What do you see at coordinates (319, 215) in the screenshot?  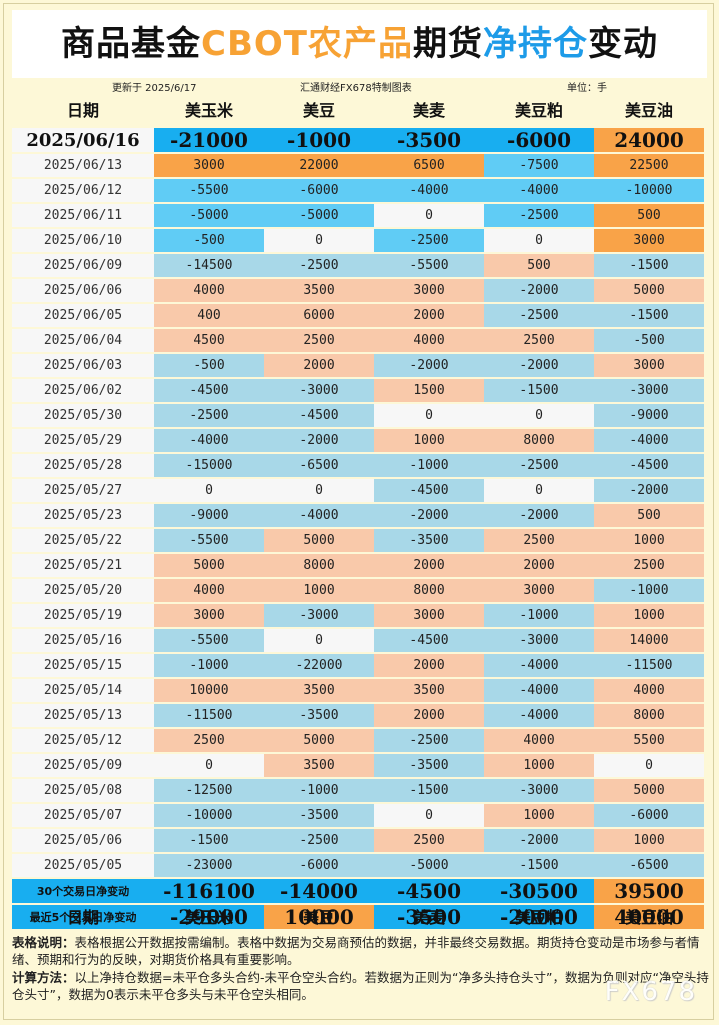 I see `cell-soybean: -5000` at bounding box center [319, 215].